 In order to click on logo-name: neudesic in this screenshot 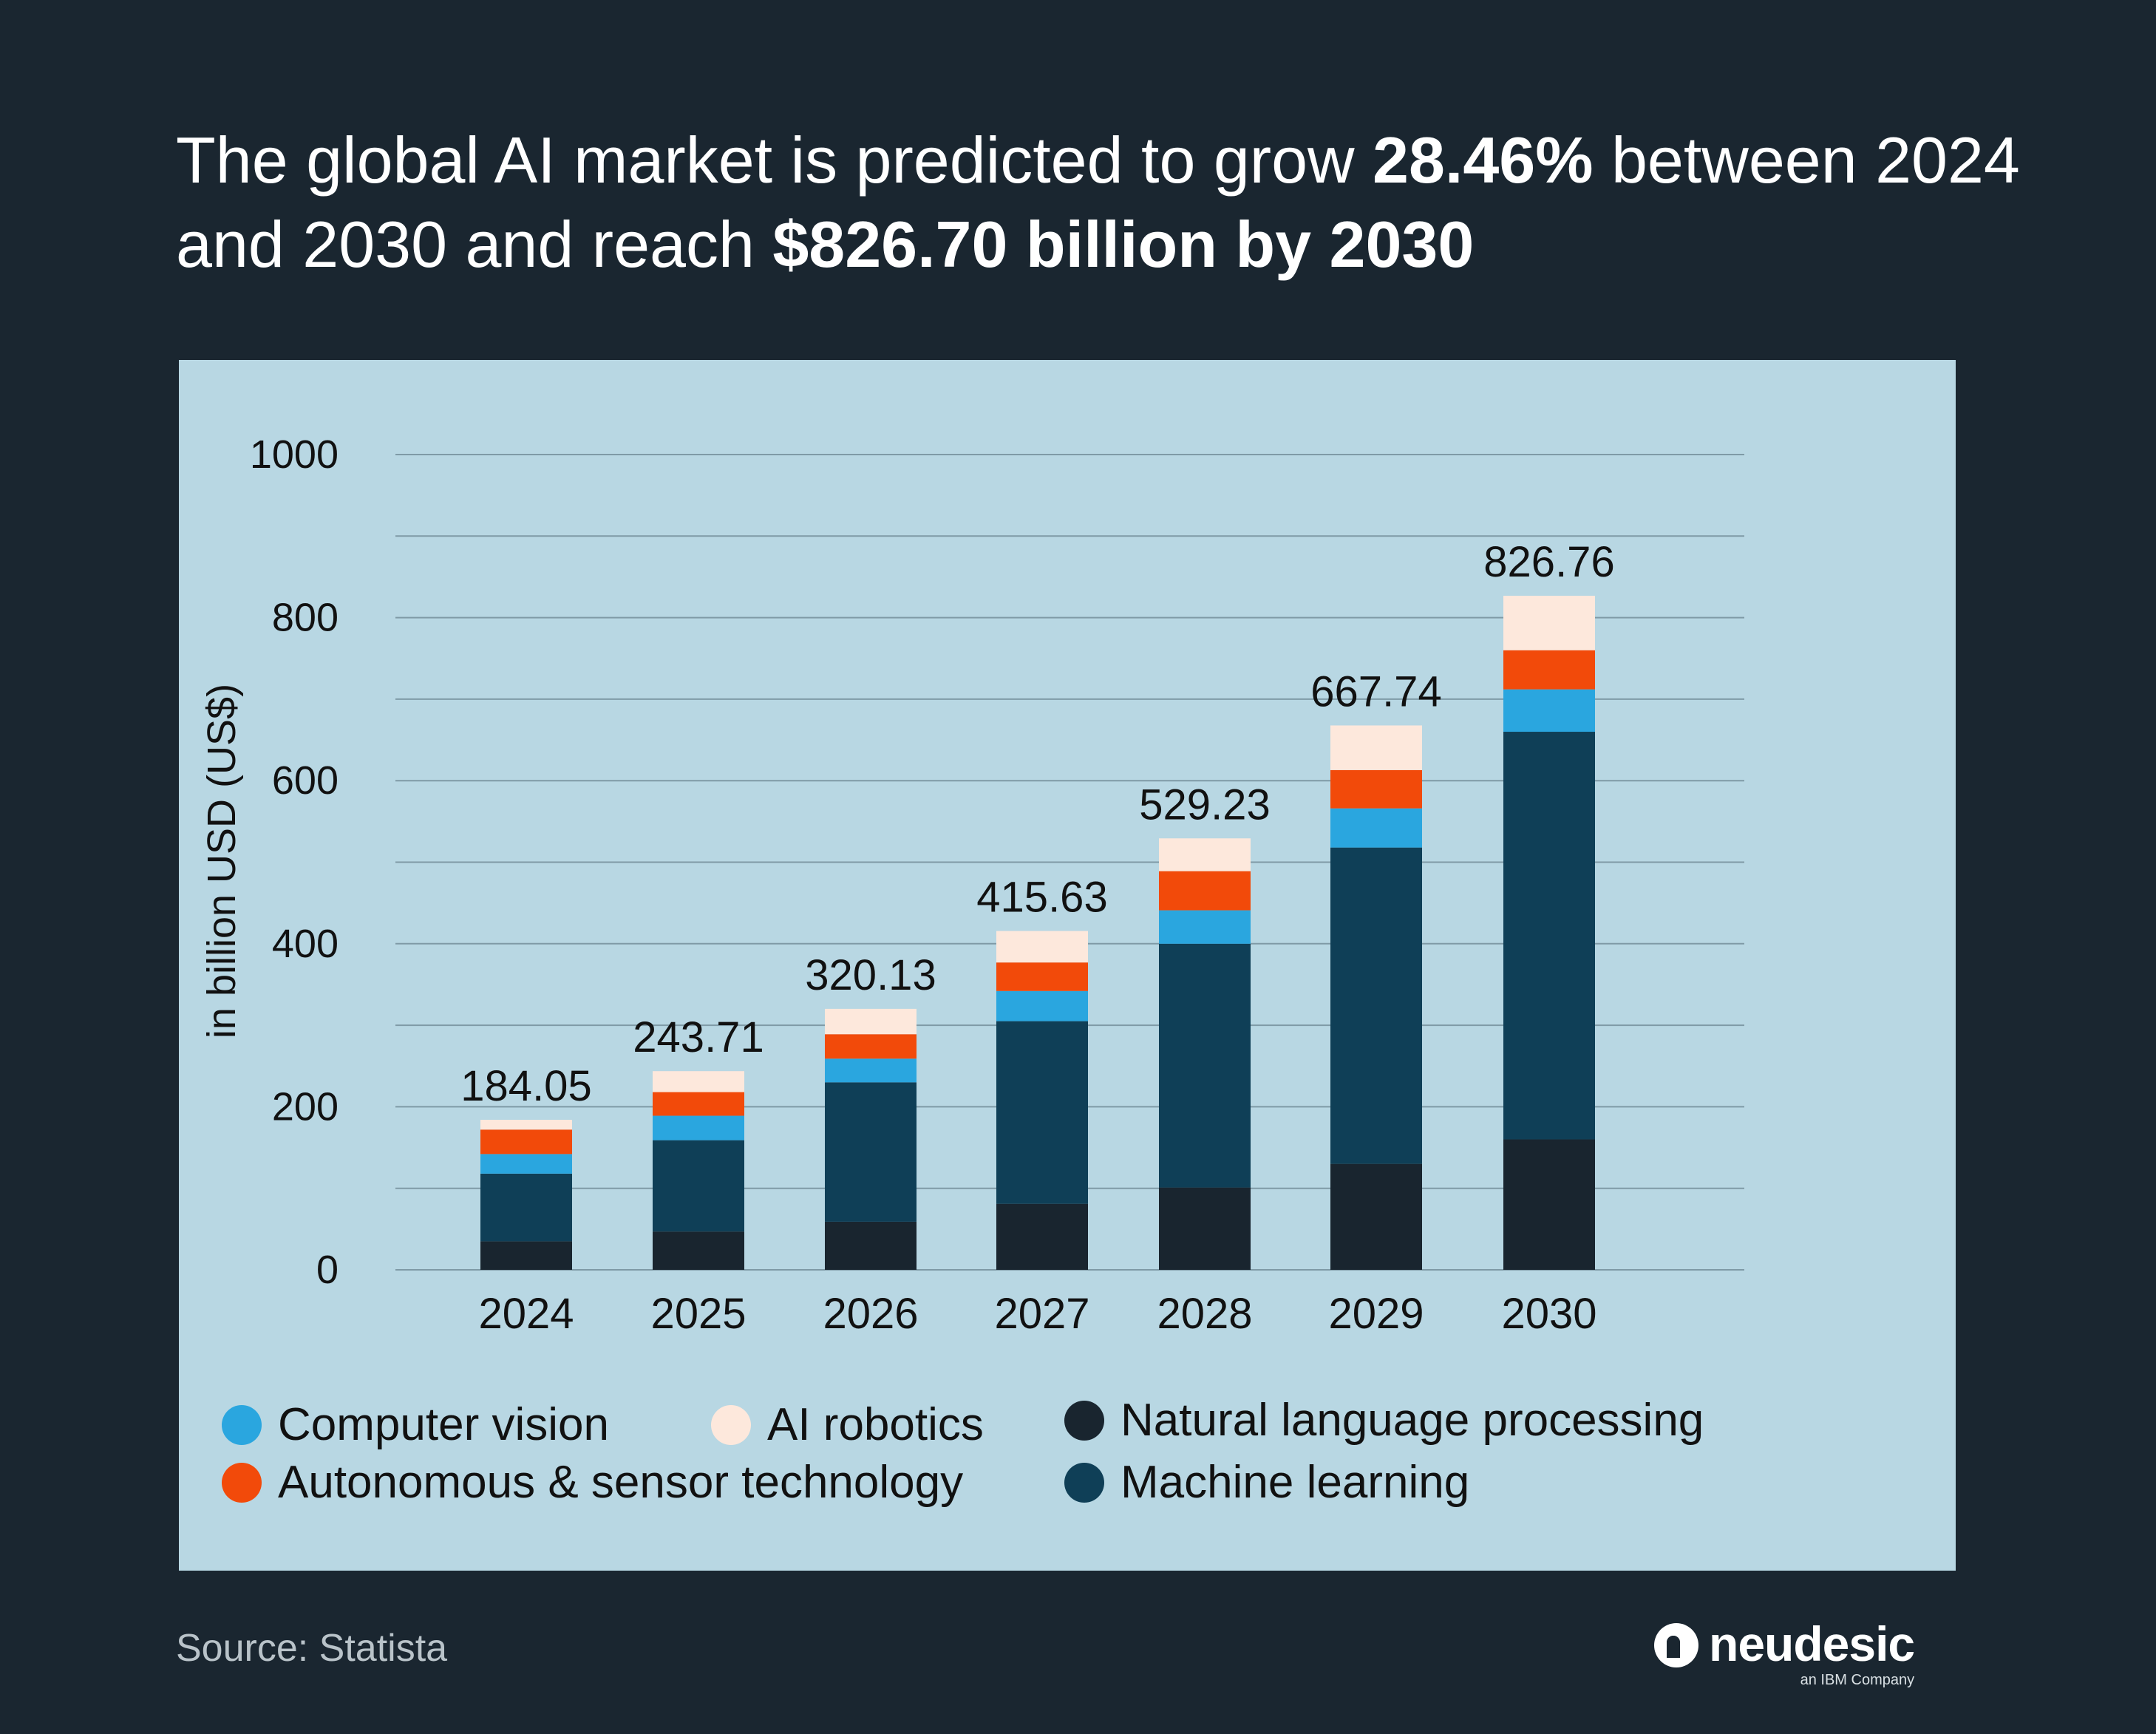, I will do `click(1812, 1643)`.